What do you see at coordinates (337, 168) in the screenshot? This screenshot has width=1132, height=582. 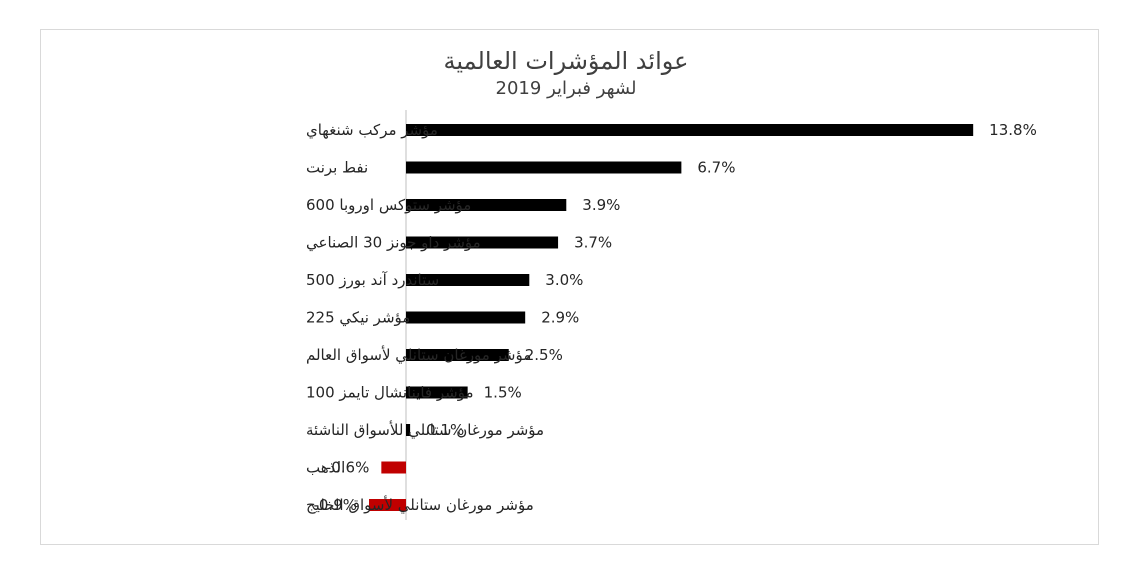 I see `category-label: نفط برنت` at bounding box center [337, 168].